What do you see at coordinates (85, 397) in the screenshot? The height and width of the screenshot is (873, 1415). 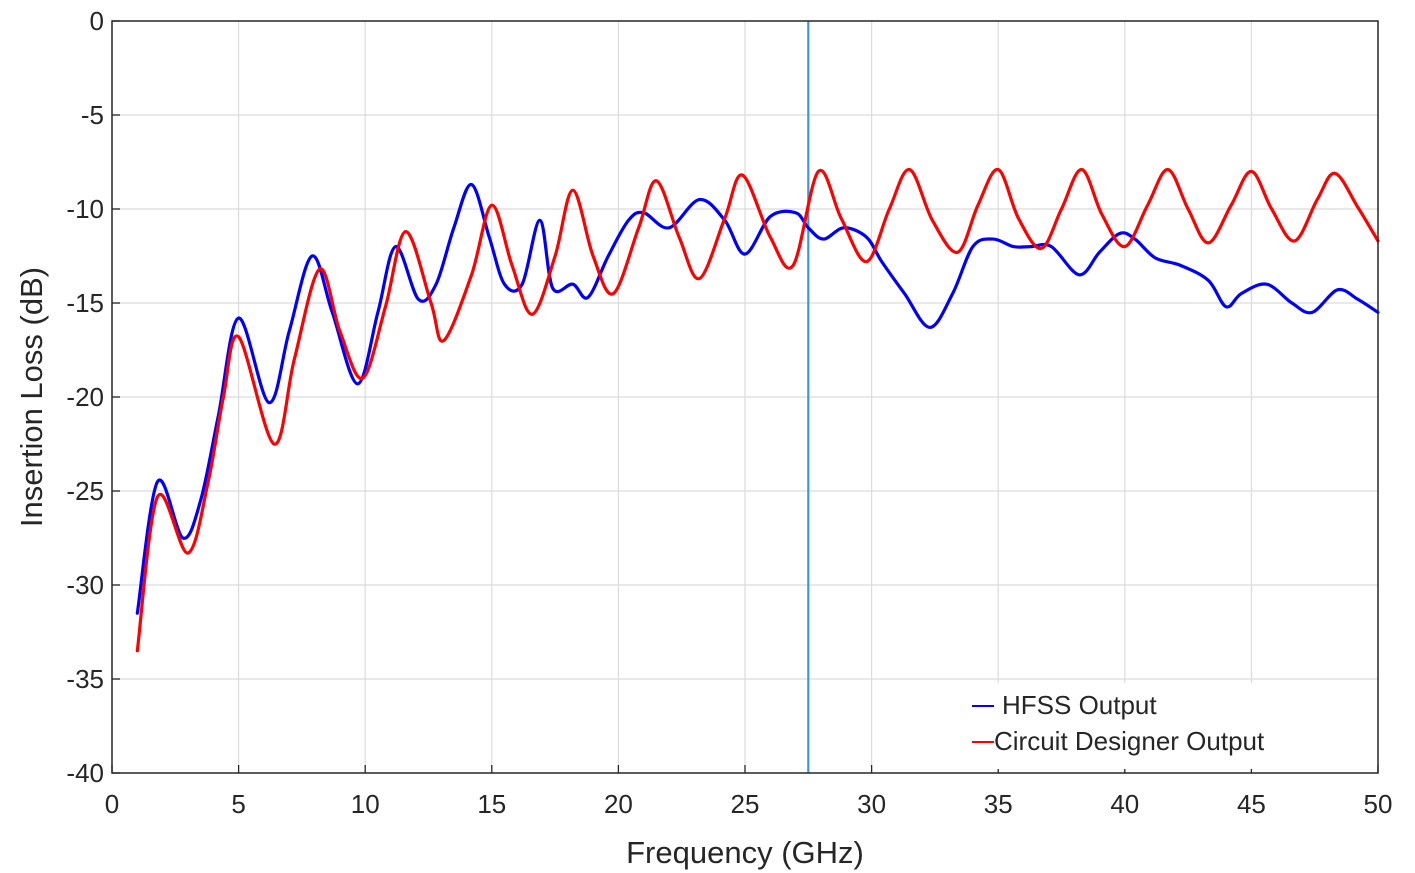 I see `y-tick-label: -20` at bounding box center [85, 397].